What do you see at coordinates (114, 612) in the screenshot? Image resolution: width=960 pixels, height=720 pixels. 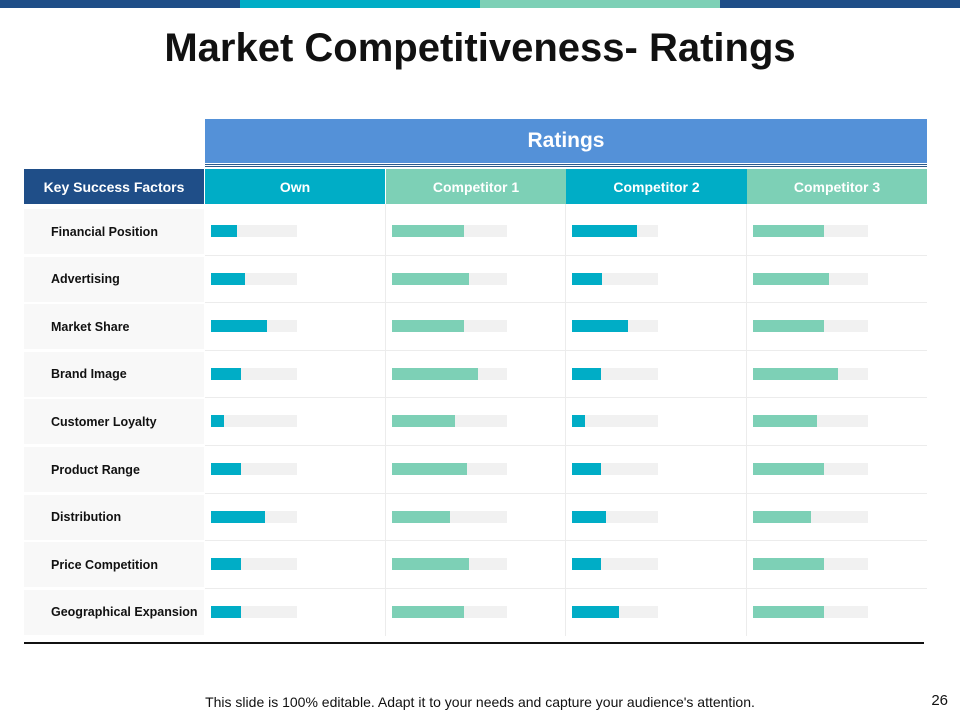 I see `row-label: Geographical Expansion` at bounding box center [114, 612].